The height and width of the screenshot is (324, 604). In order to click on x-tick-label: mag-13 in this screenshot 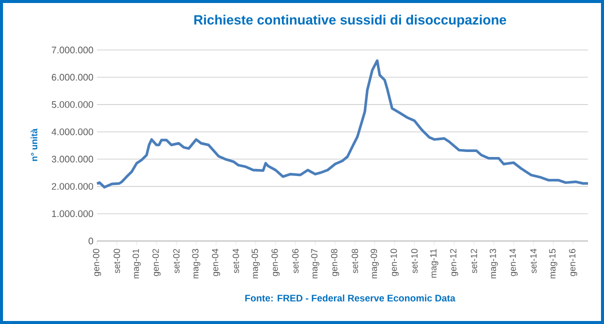, I will do `click(494, 263)`.